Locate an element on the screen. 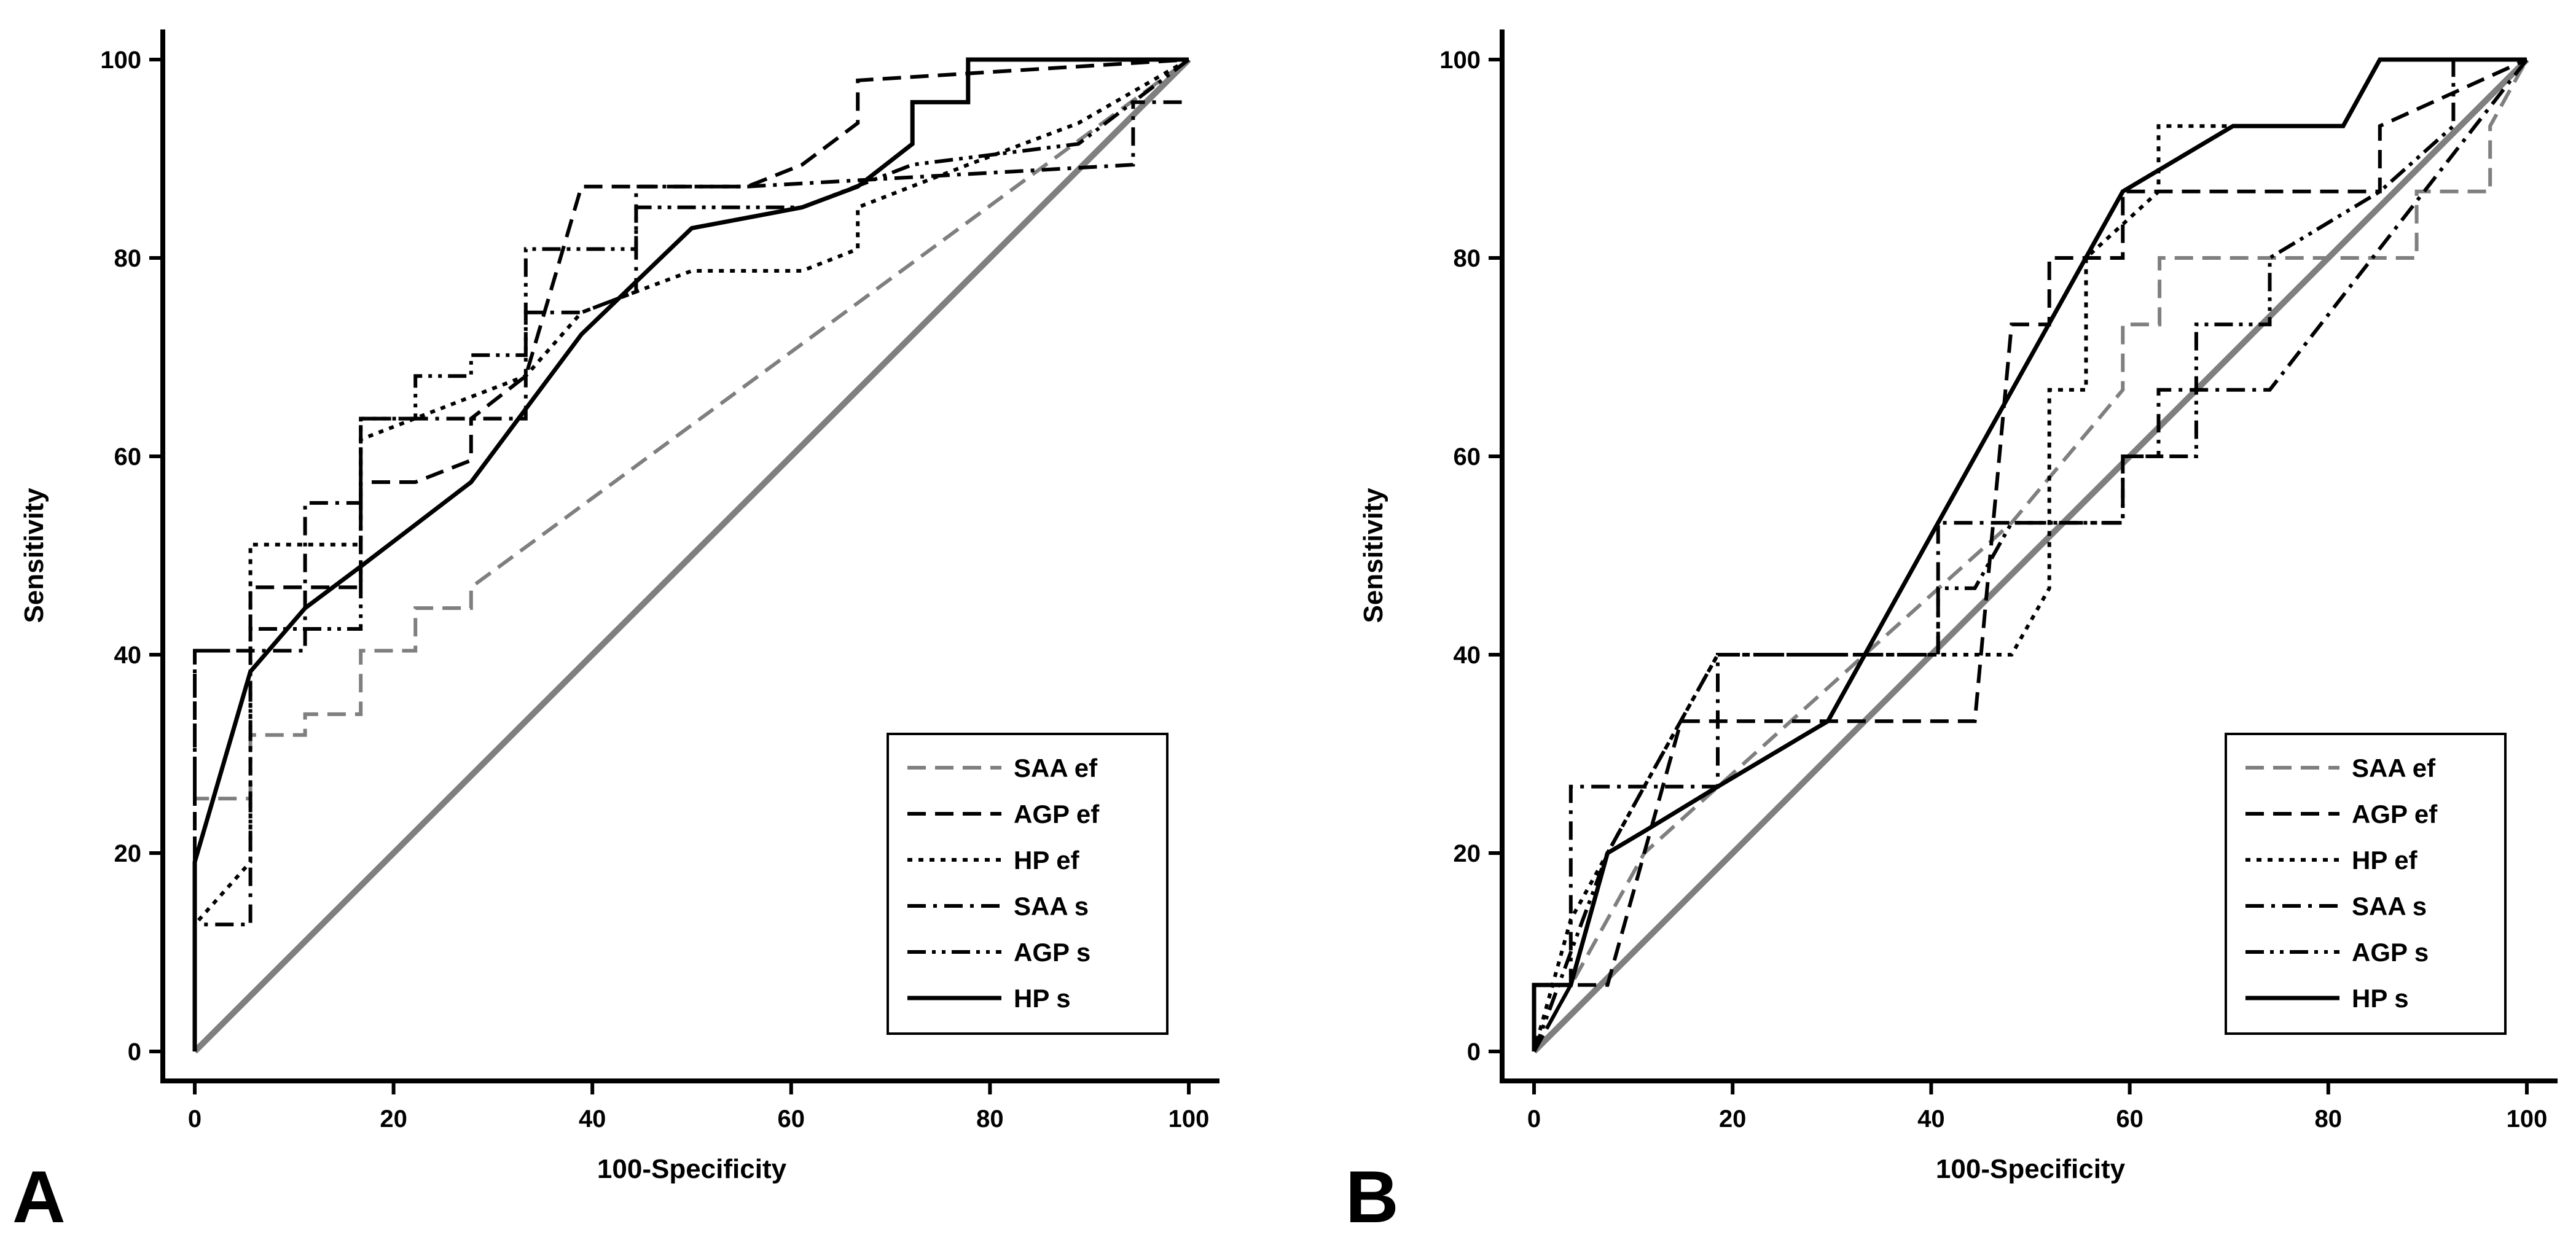 This screenshot has height=1240, width=2576. panel-label: A is located at coordinates (39, 1197).